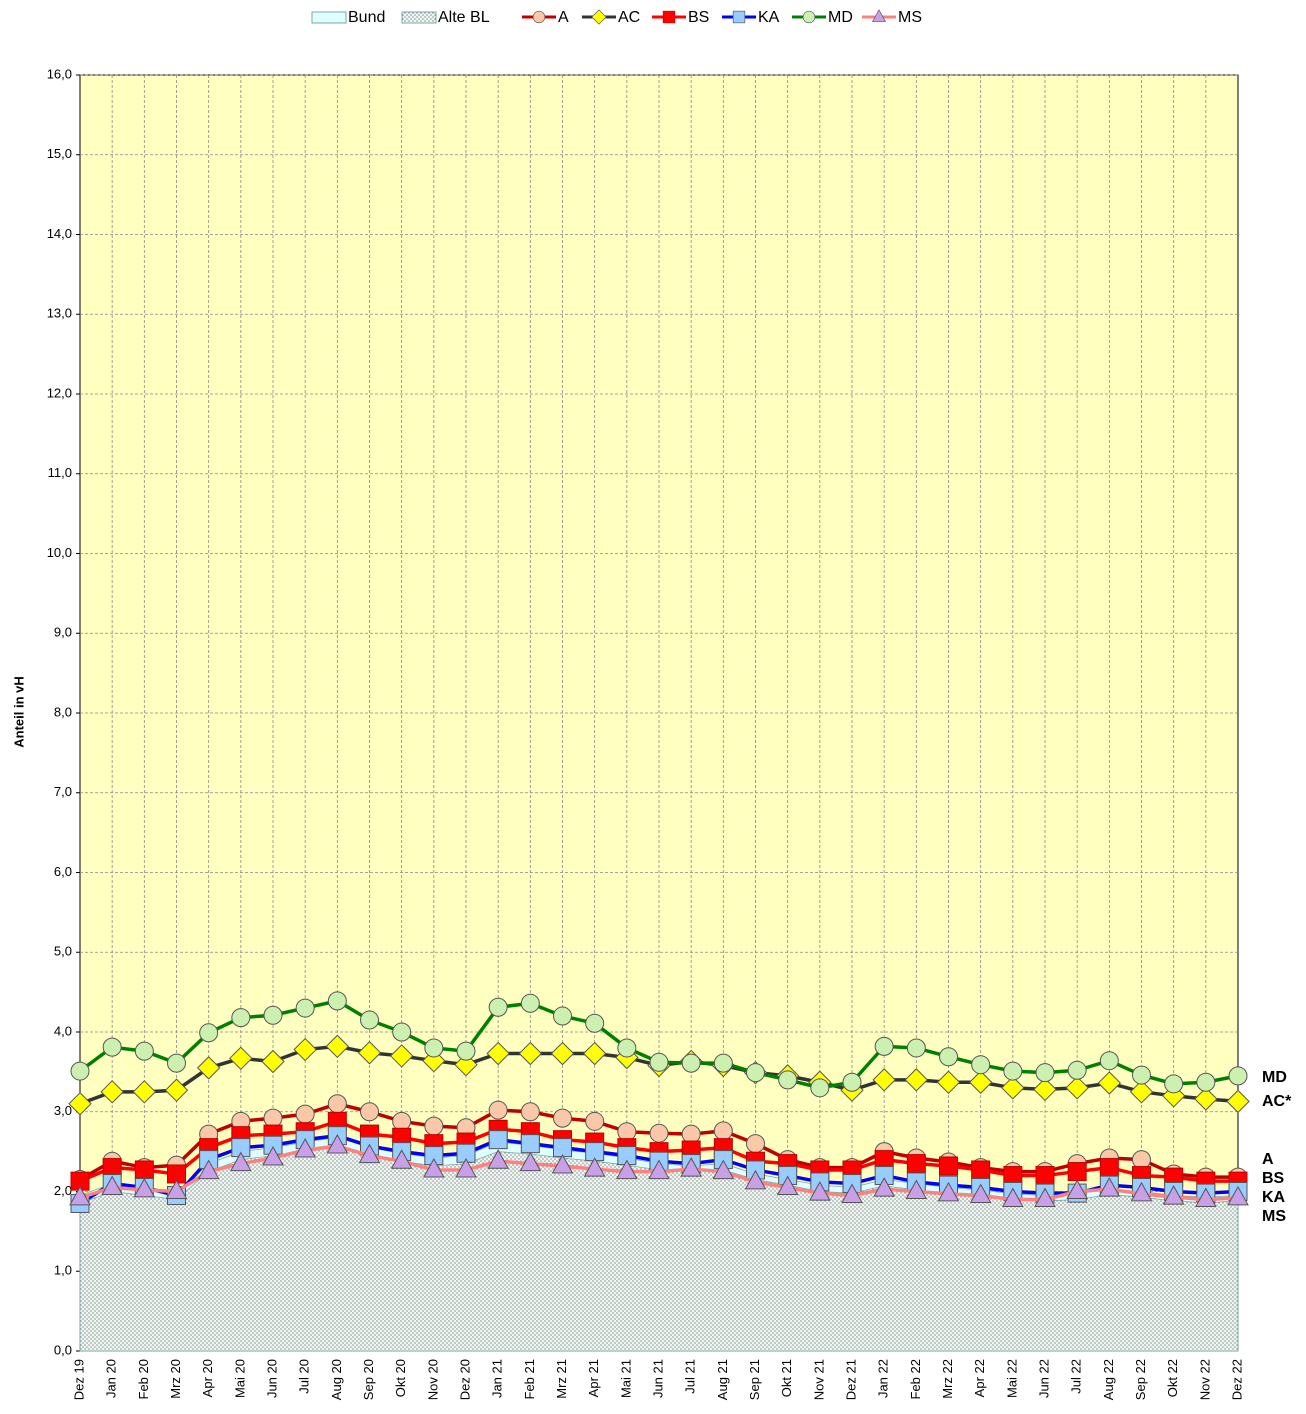  Describe the element at coordinates (464, 17) in the screenshot. I see `legend-label: Alte BL` at that location.